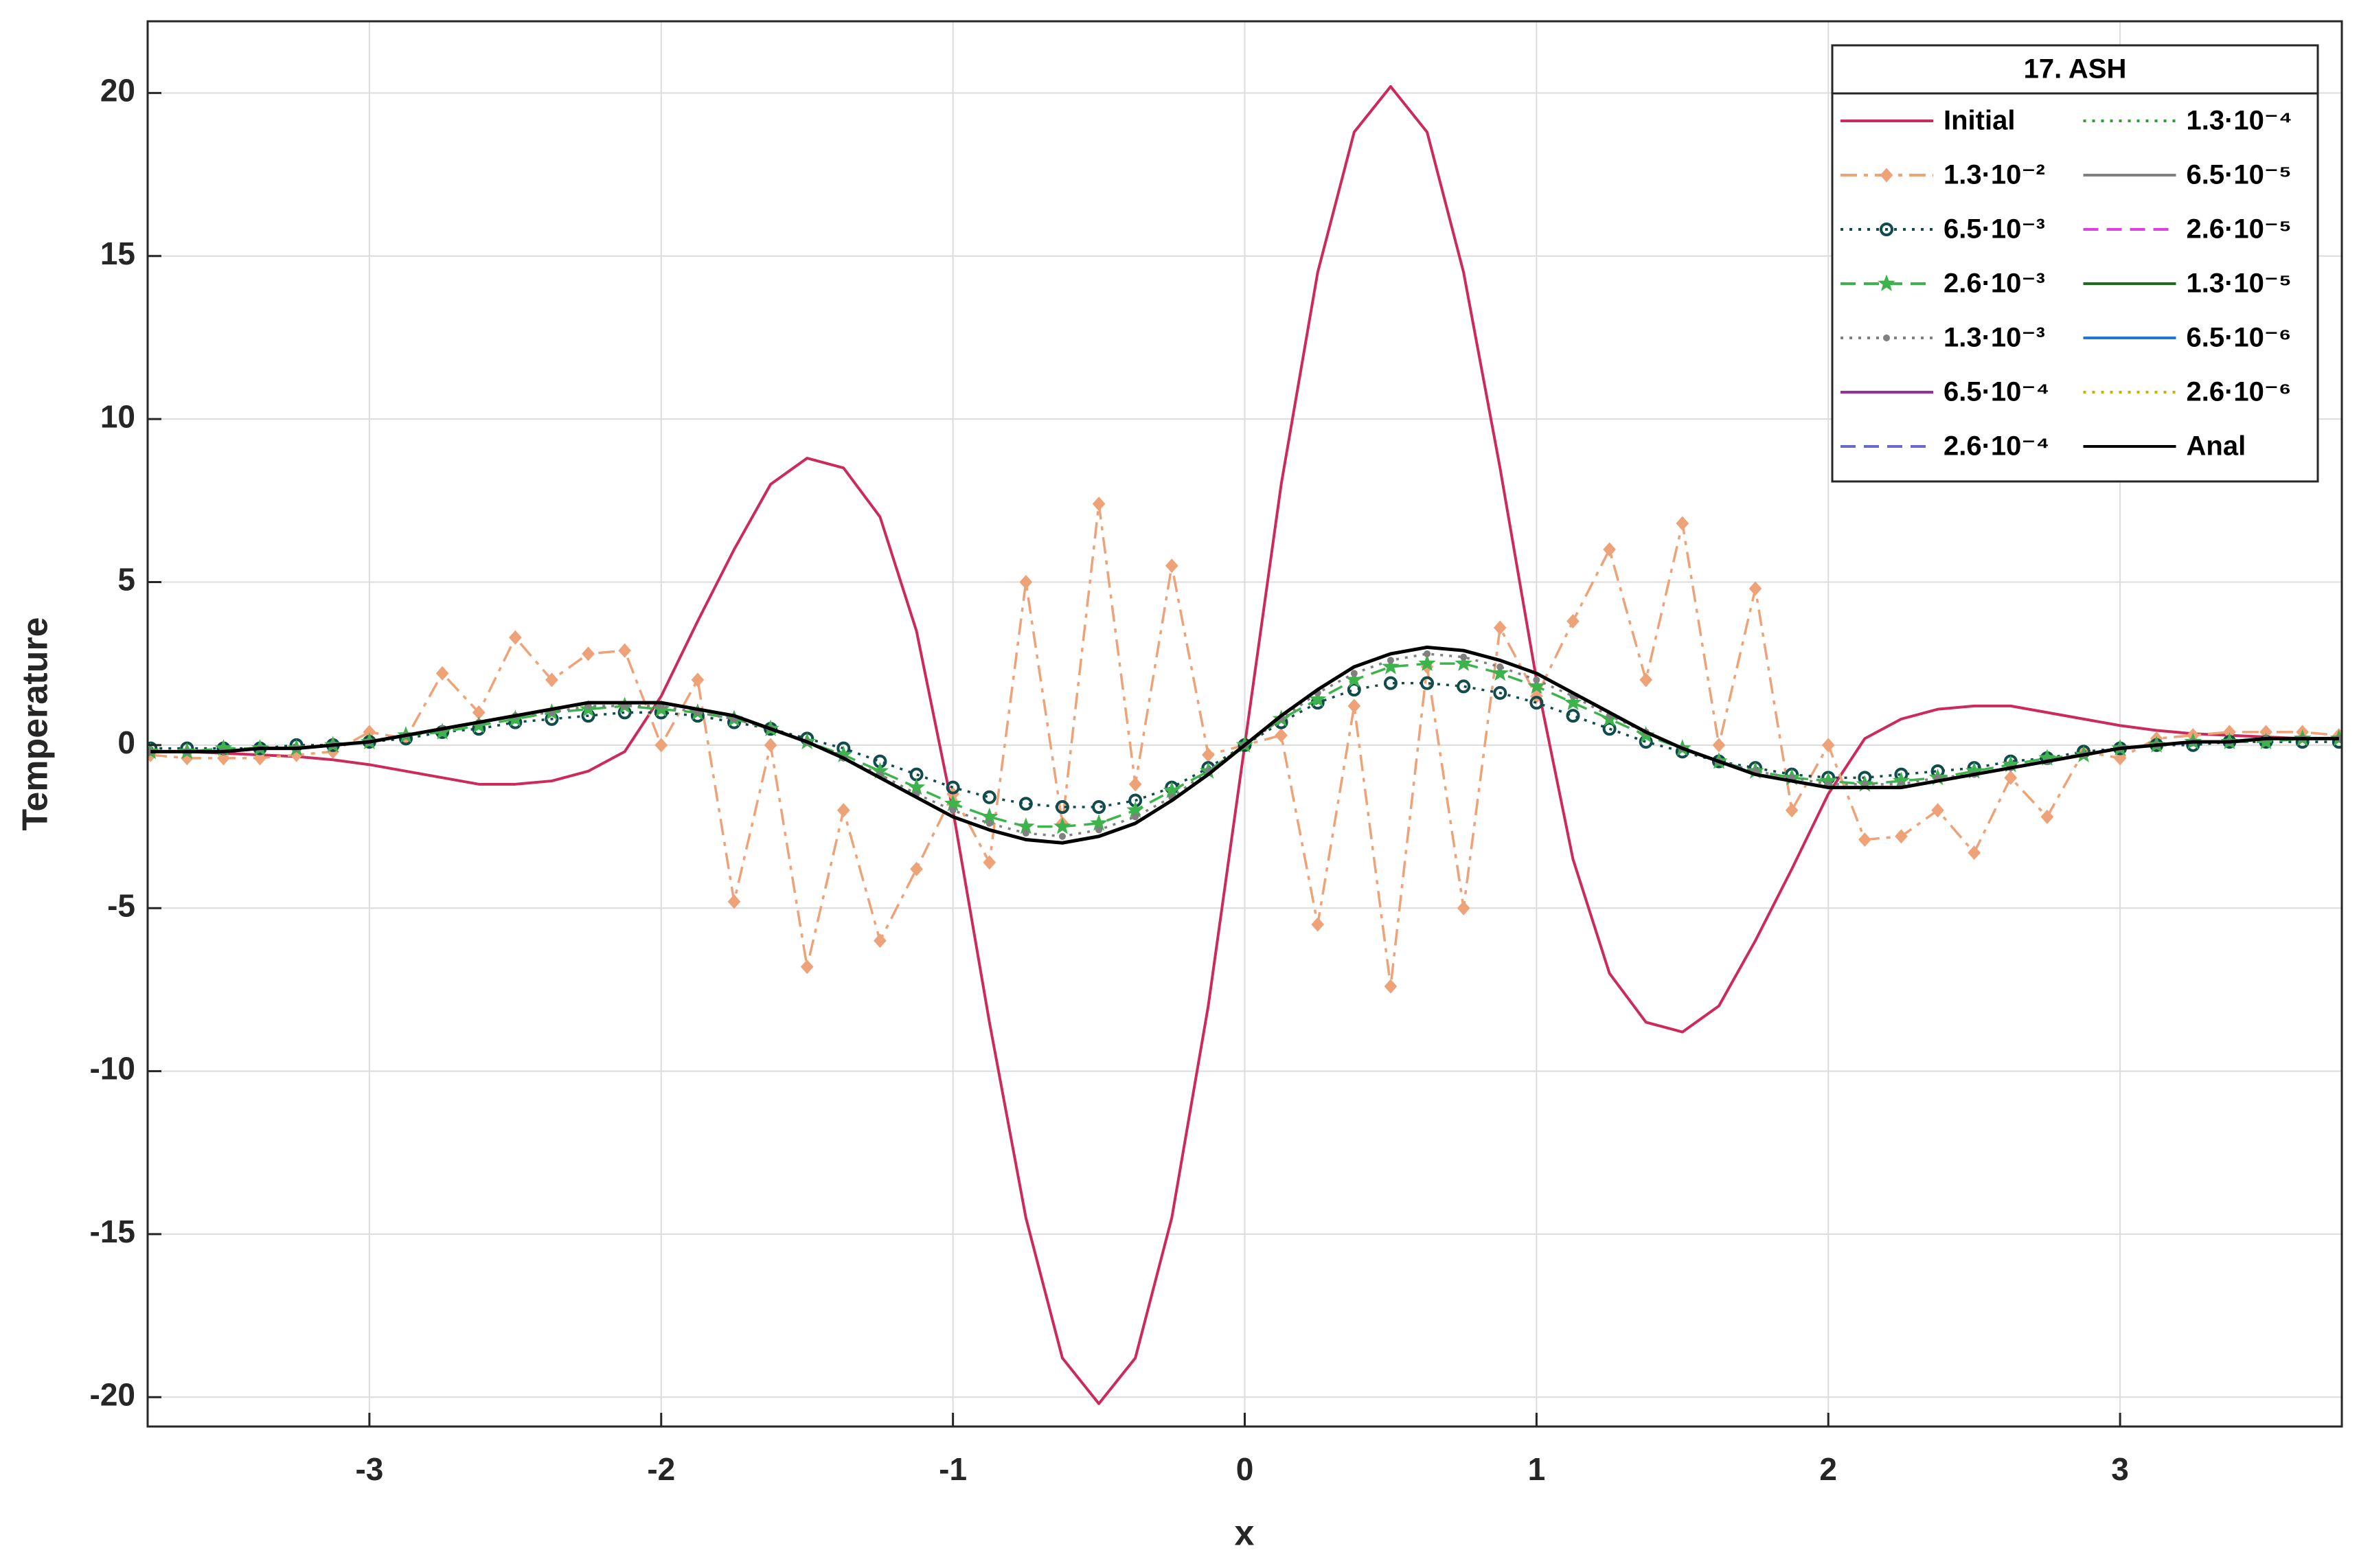 The height and width of the screenshot is (1568, 2359). I want to click on legend-box, so click(2075, 263).